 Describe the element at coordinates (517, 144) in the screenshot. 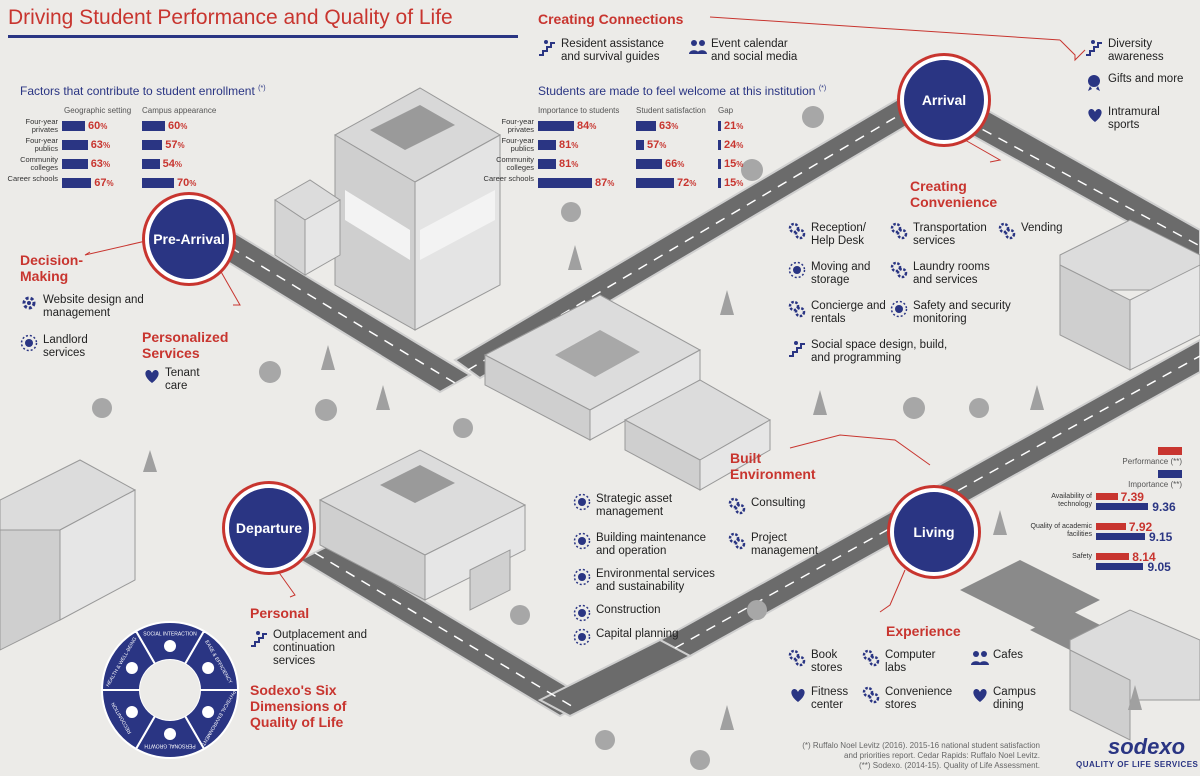

I see `welcome-row-label: Four-year publics` at that location.